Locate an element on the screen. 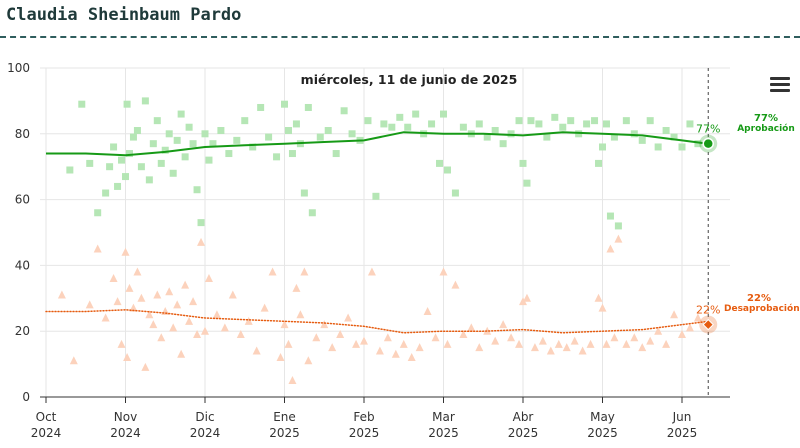 This screenshot has height=448, width=800. x-tick-label: Nov is located at coordinates (125, 417).